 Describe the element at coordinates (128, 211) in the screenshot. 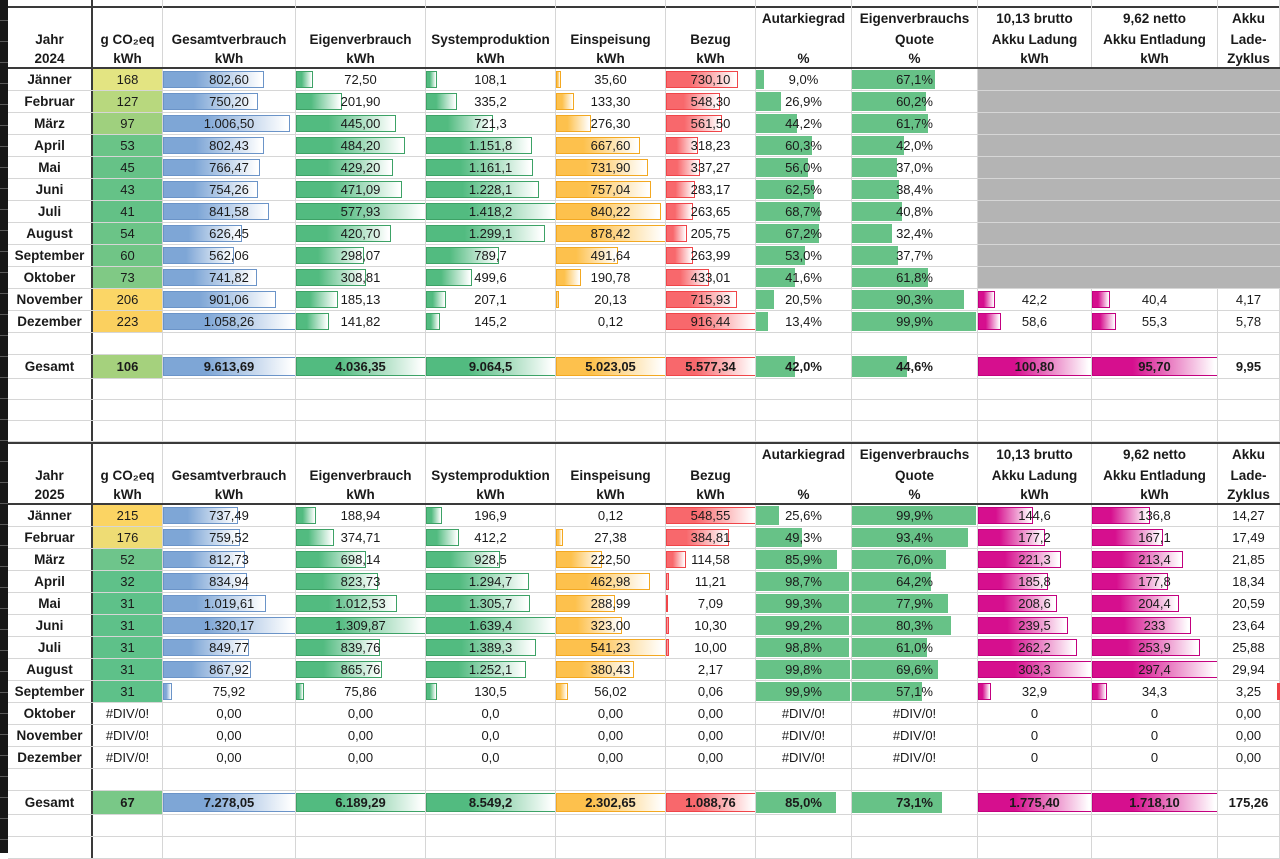

I see `cell-co2: 41` at that location.